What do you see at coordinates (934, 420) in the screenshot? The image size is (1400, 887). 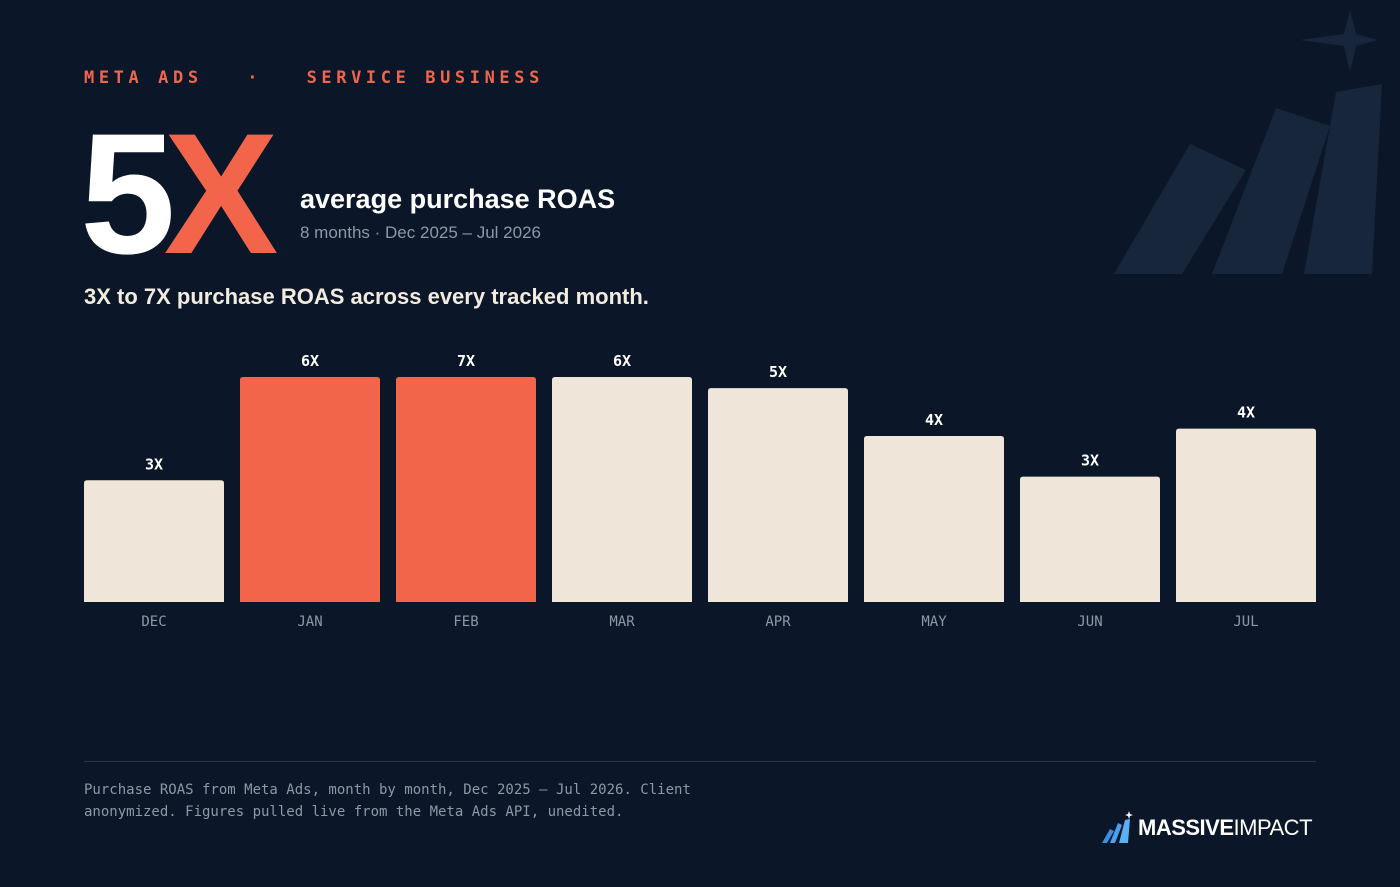 I see `data-label-may: 4X` at bounding box center [934, 420].